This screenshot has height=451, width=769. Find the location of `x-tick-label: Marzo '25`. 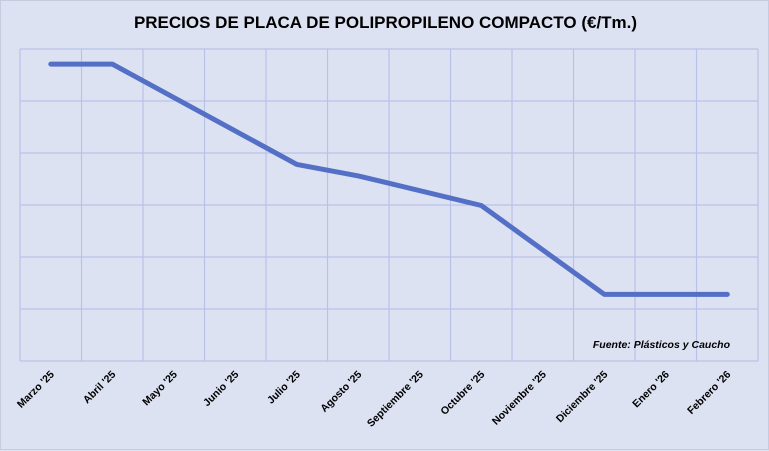

x-tick-label: Marzo '25 is located at coordinates (36, 390).